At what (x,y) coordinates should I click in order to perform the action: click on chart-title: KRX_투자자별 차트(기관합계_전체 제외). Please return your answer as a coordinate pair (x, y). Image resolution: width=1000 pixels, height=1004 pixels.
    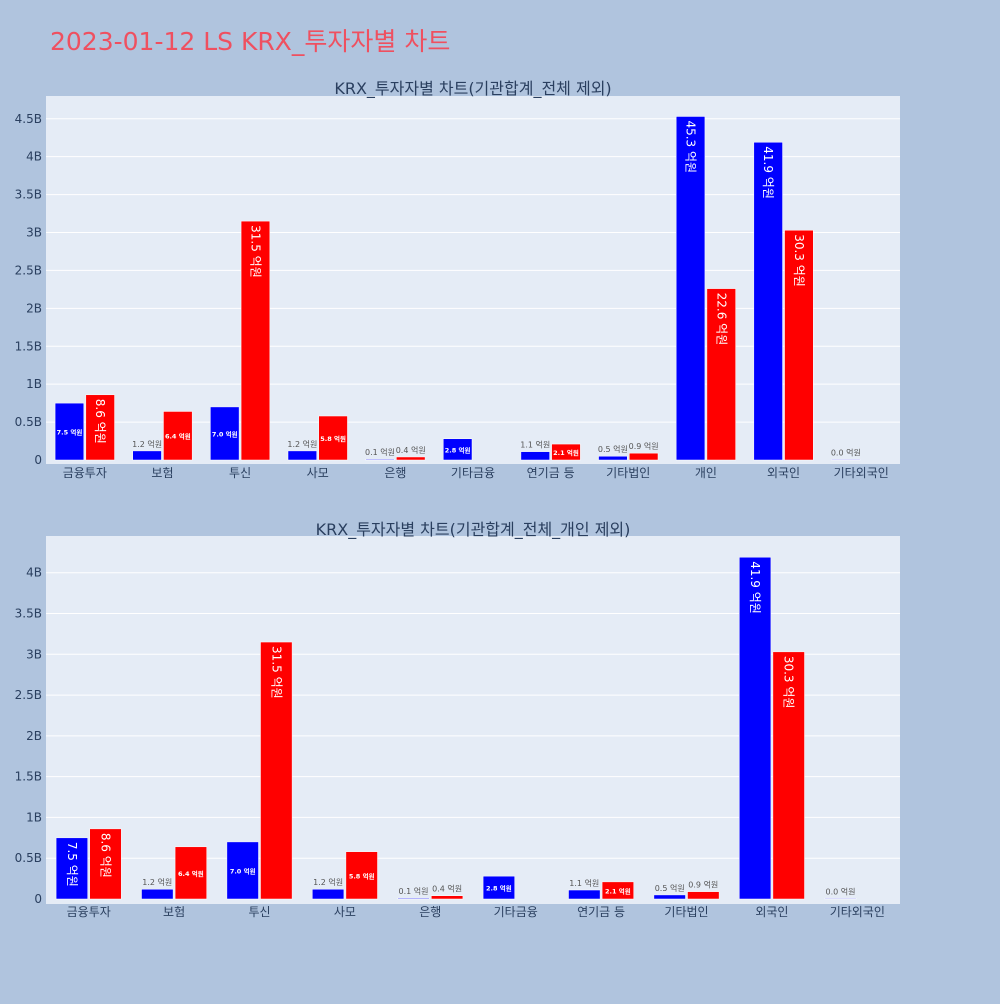
    Looking at the image, I should click on (472, 89).